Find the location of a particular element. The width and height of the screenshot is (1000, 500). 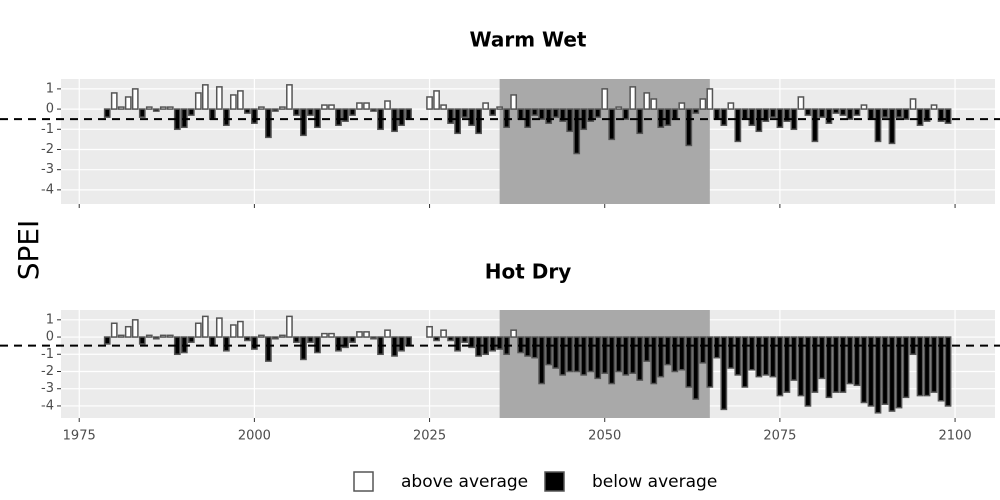

y-tick-label: -4 is located at coordinates (47, 189).